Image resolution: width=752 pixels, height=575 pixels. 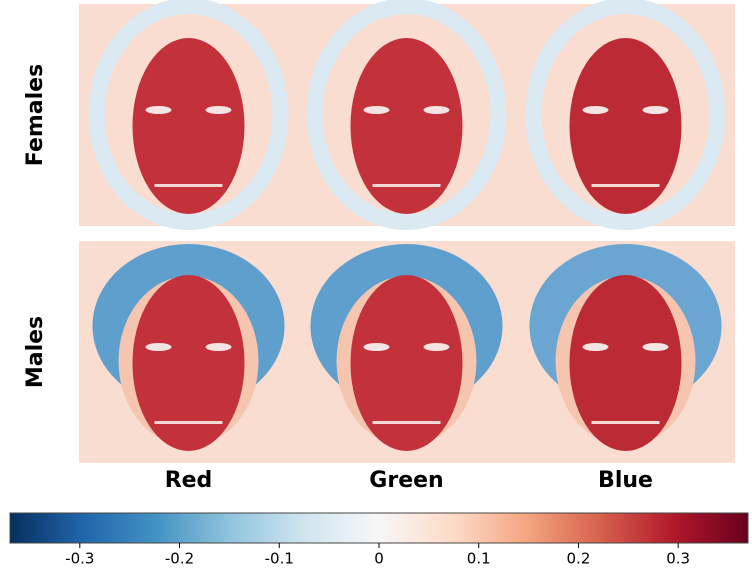 What do you see at coordinates (189, 480) in the screenshot?
I see `column-label: Red` at bounding box center [189, 480].